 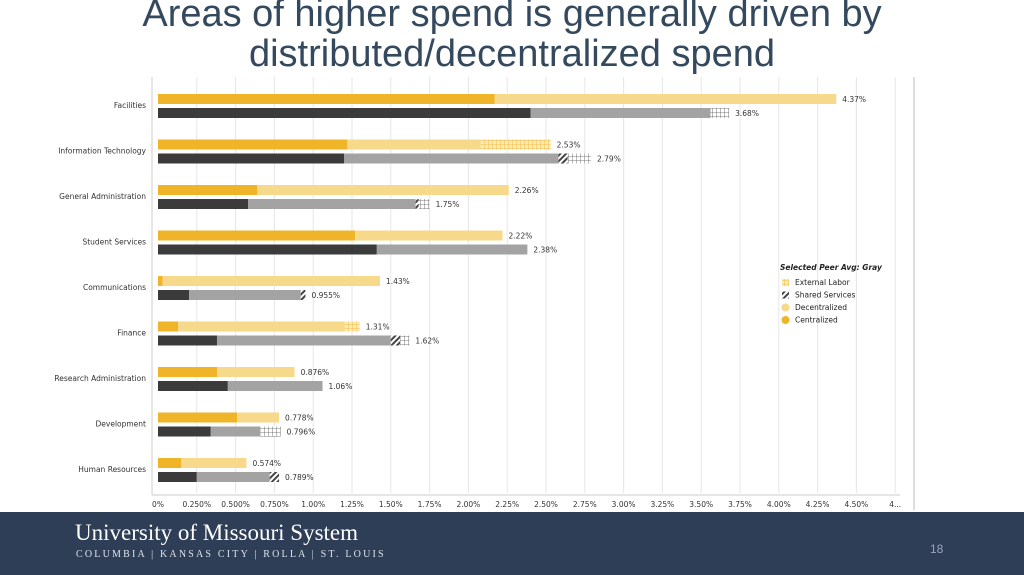 What do you see at coordinates (448, 204) in the screenshot?
I see `peer-data-label: 1.75%` at bounding box center [448, 204].